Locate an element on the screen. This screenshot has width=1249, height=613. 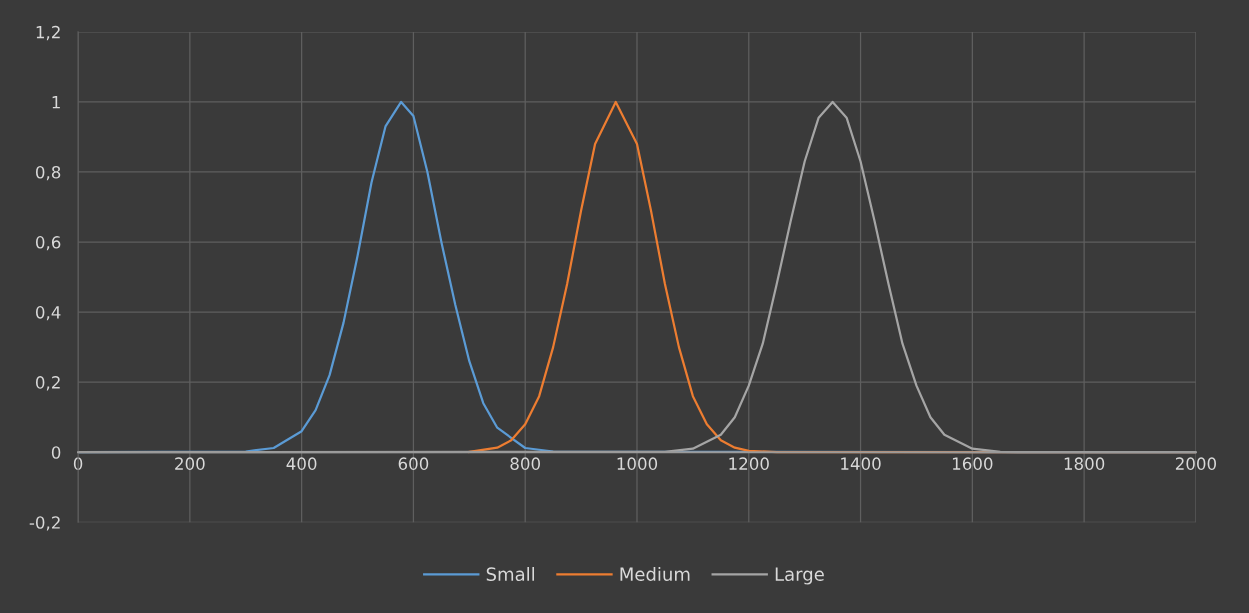
y-tick-label: 0 is located at coordinates (56, 452).